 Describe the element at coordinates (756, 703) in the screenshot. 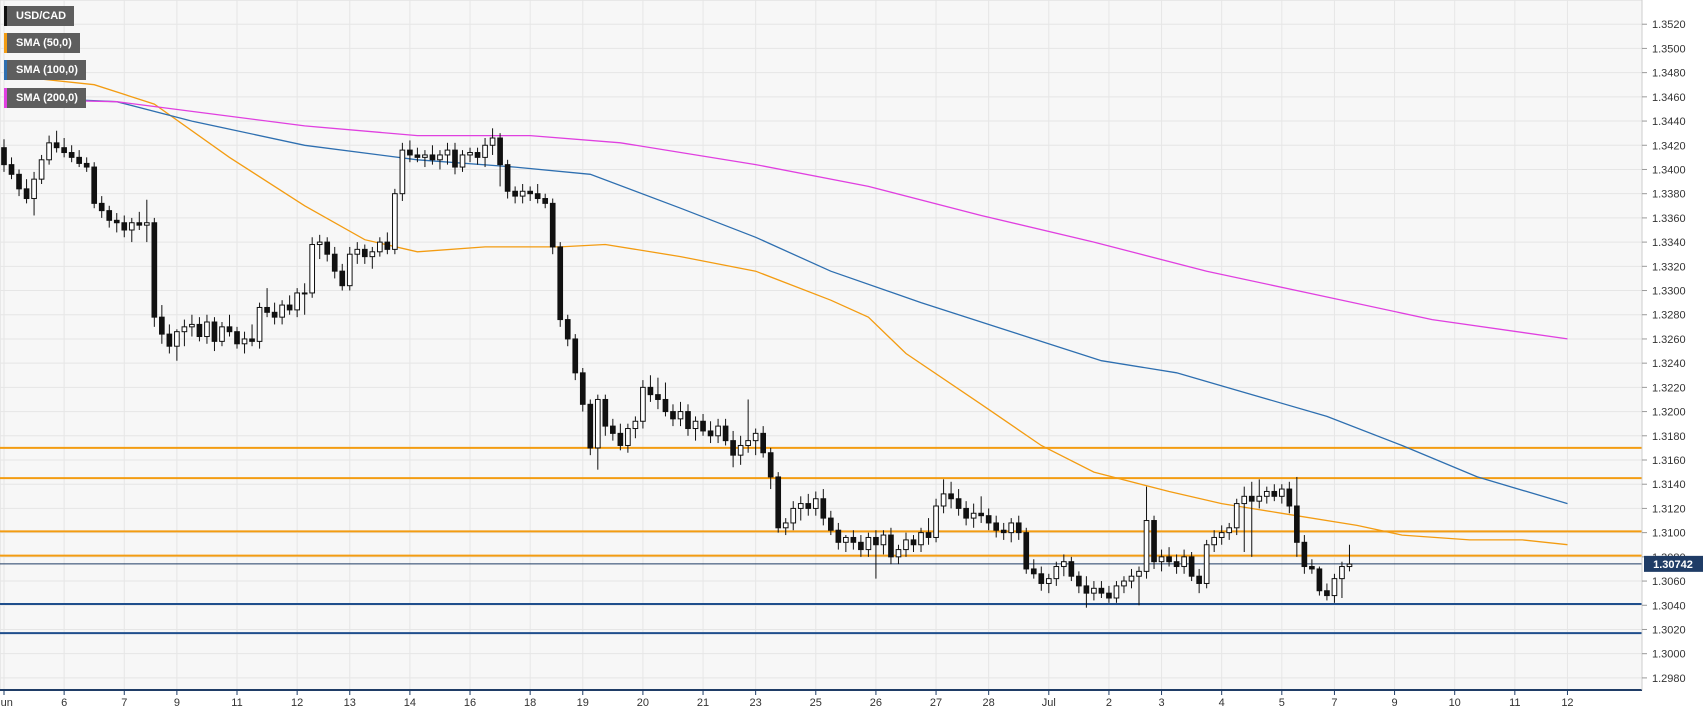

I see `x-tick-label: 23` at that location.